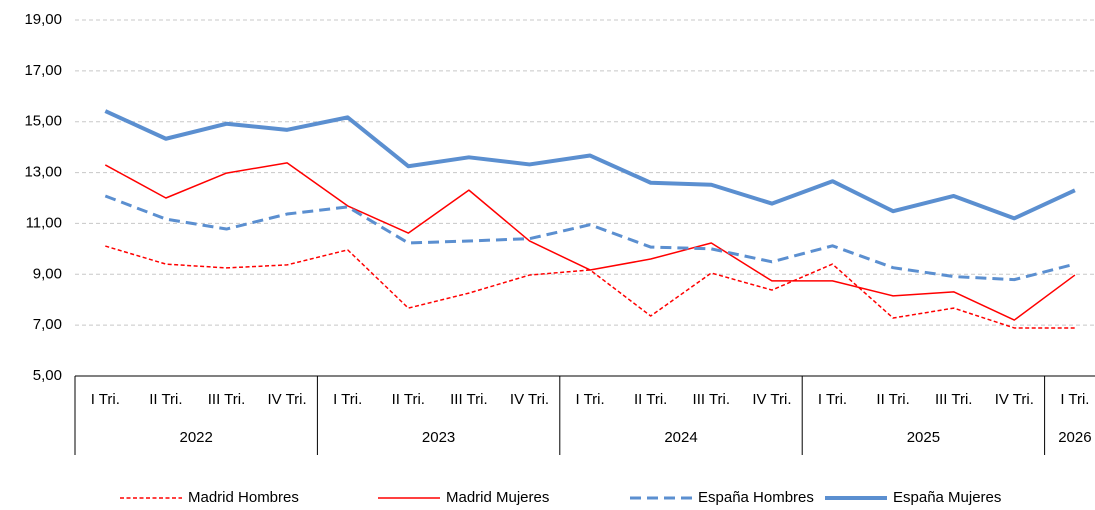  I want to click on legend-label: Madrid Hombres, so click(243, 497).